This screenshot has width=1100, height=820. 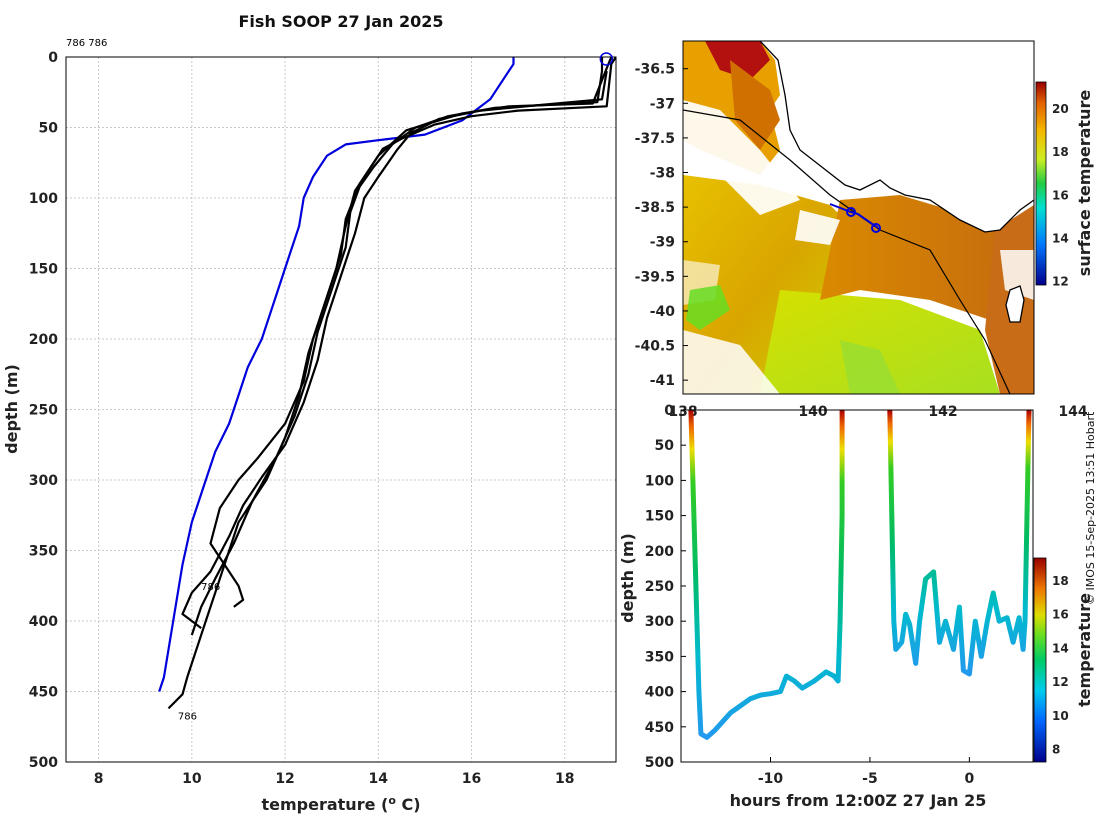 I want to click on map-colorbar-tick-2: 16, so click(x=1060, y=195).